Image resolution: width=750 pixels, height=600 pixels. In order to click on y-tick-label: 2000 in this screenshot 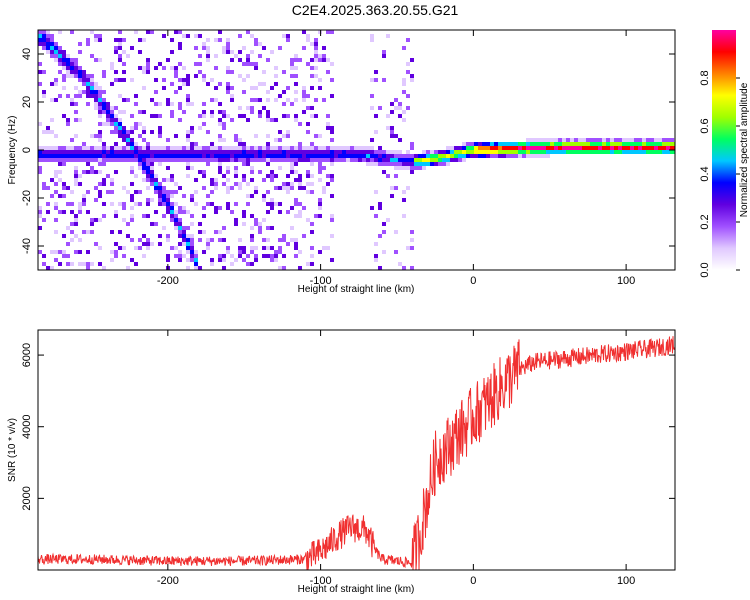, I will do `click(27, 498)`.